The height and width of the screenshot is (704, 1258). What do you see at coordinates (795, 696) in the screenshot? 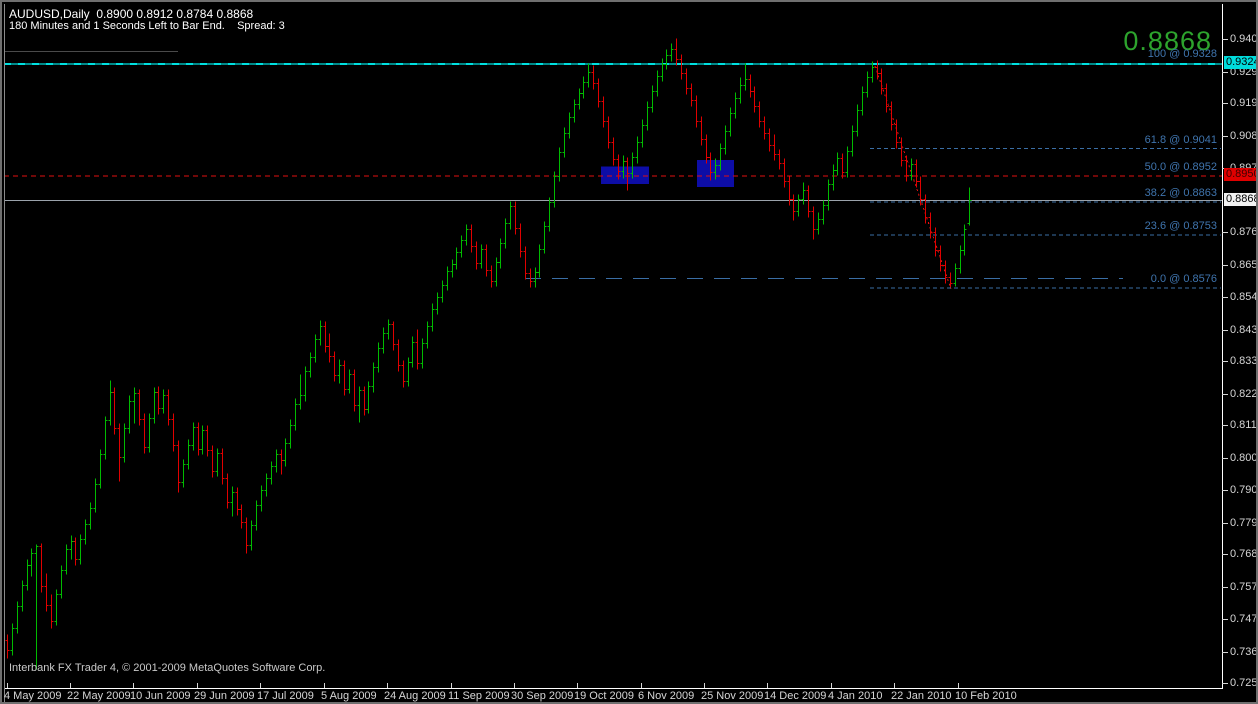
I see `date-label: 14 Dec 2009` at bounding box center [795, 696].